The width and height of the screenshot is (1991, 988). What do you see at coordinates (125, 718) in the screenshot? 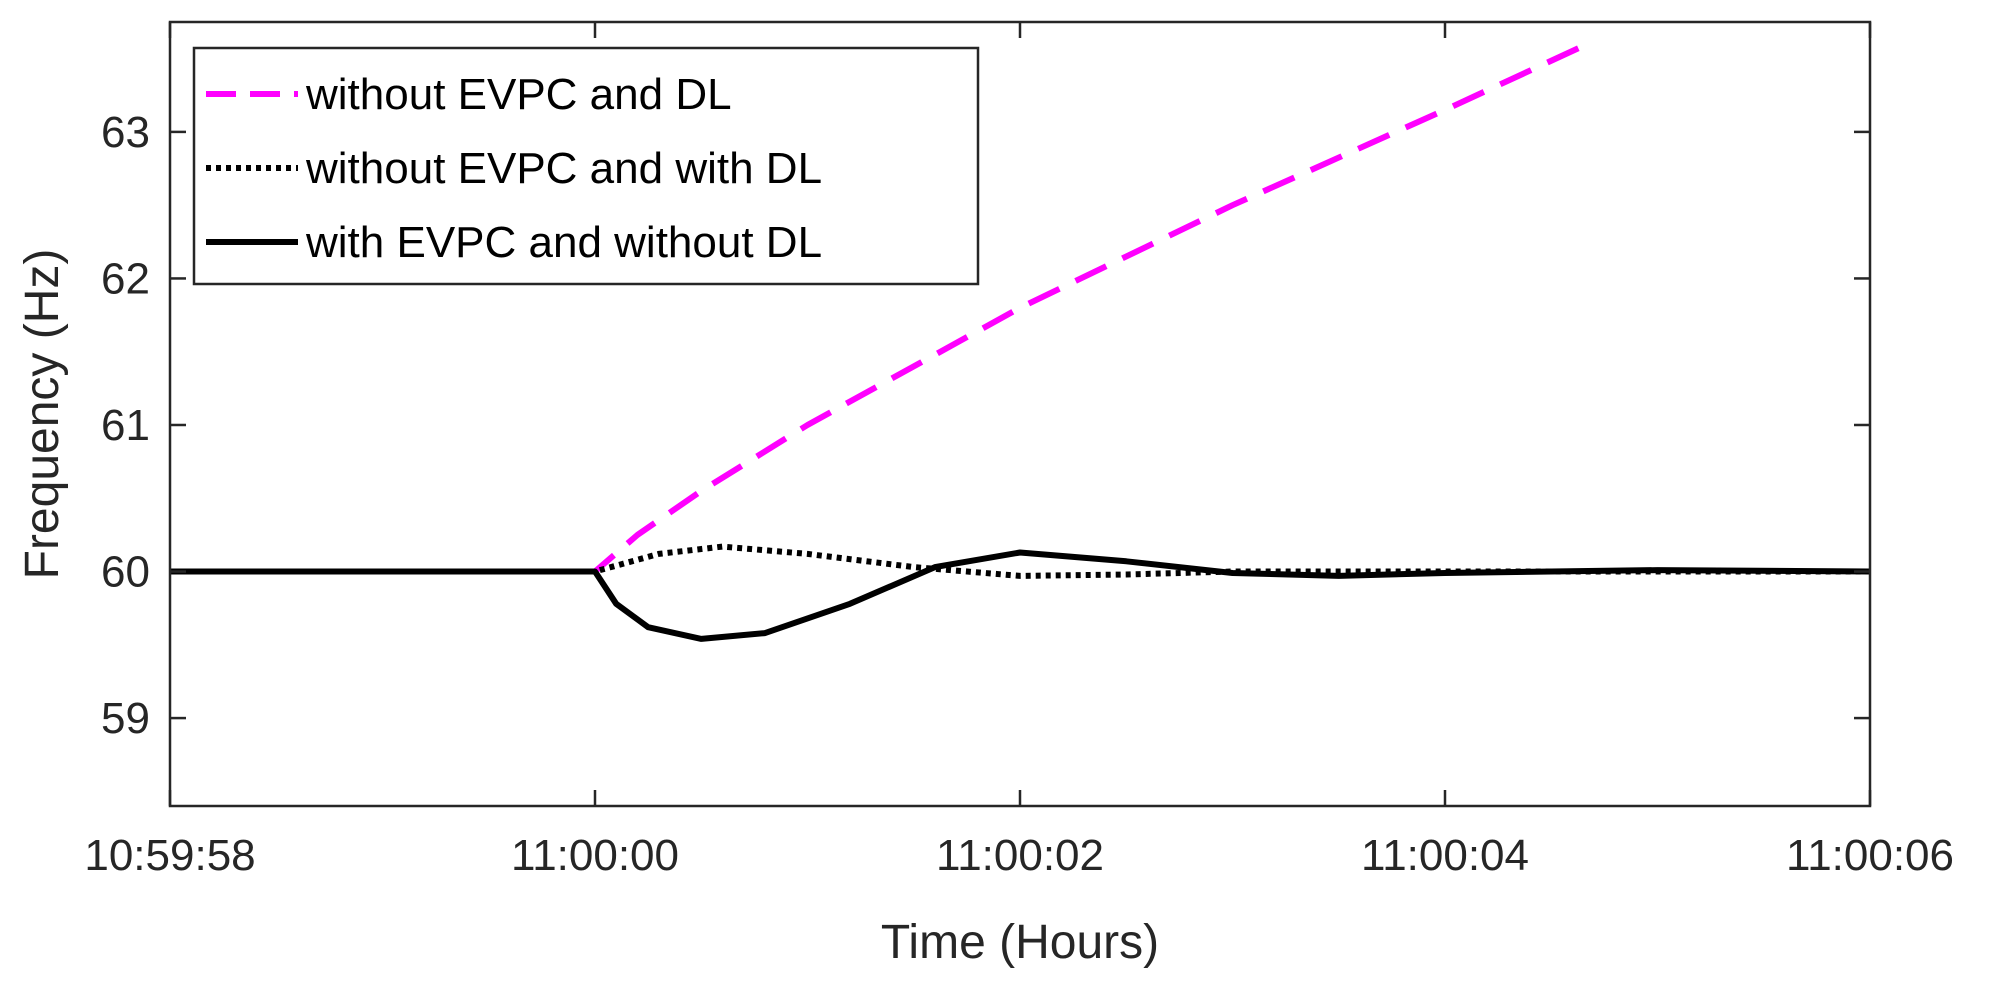
I see `y-tick-label: 59` at bounding box center [125, 718].